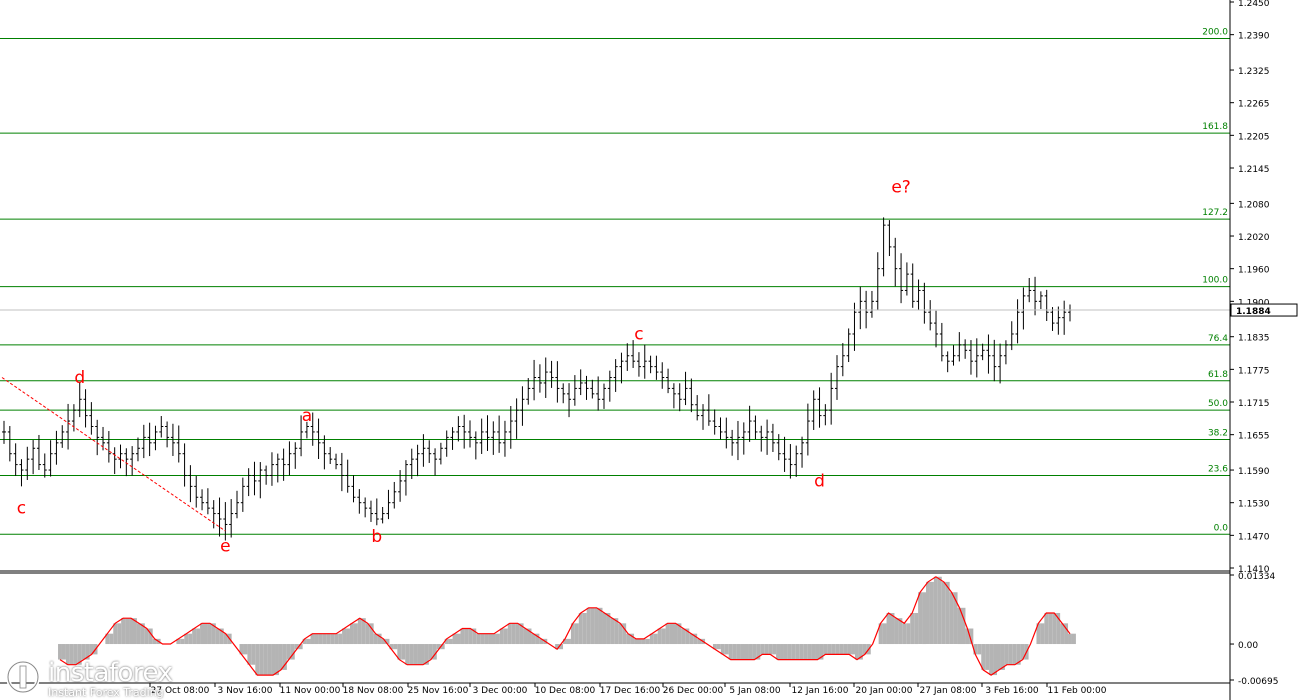  What do you see at coordinates (1218, 375) in the screenshot?
I see `fib-level-label: 61.8` at bounding box center [1218, 375].